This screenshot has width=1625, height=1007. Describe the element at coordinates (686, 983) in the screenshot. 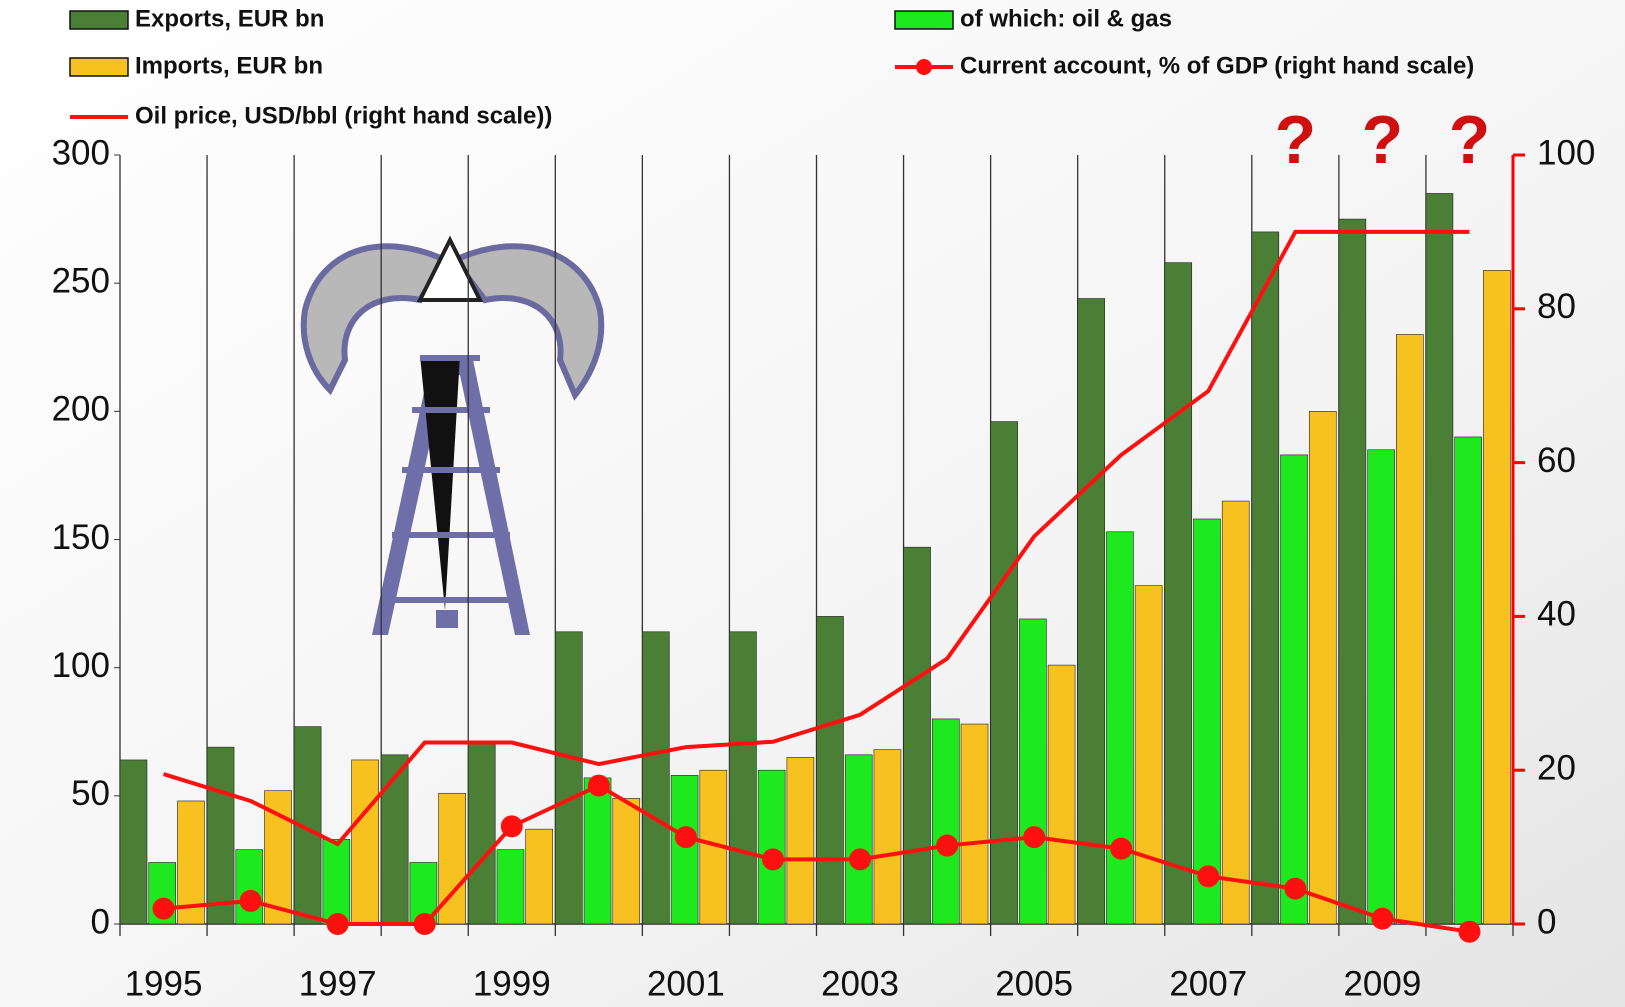

I see `x-tick-label: 2001` at that location.